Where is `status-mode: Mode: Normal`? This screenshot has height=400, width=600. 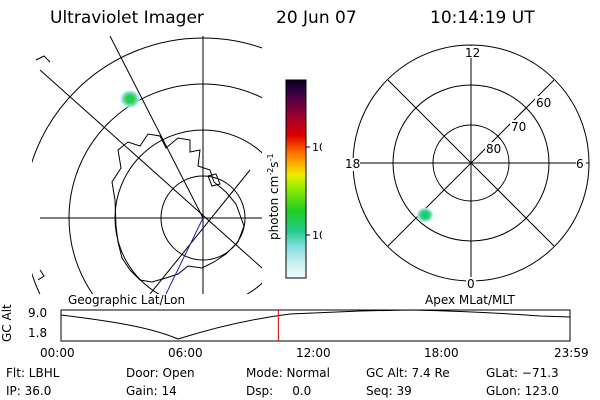 status-mode: Mode: Normal is located at coordinates (288, 373).